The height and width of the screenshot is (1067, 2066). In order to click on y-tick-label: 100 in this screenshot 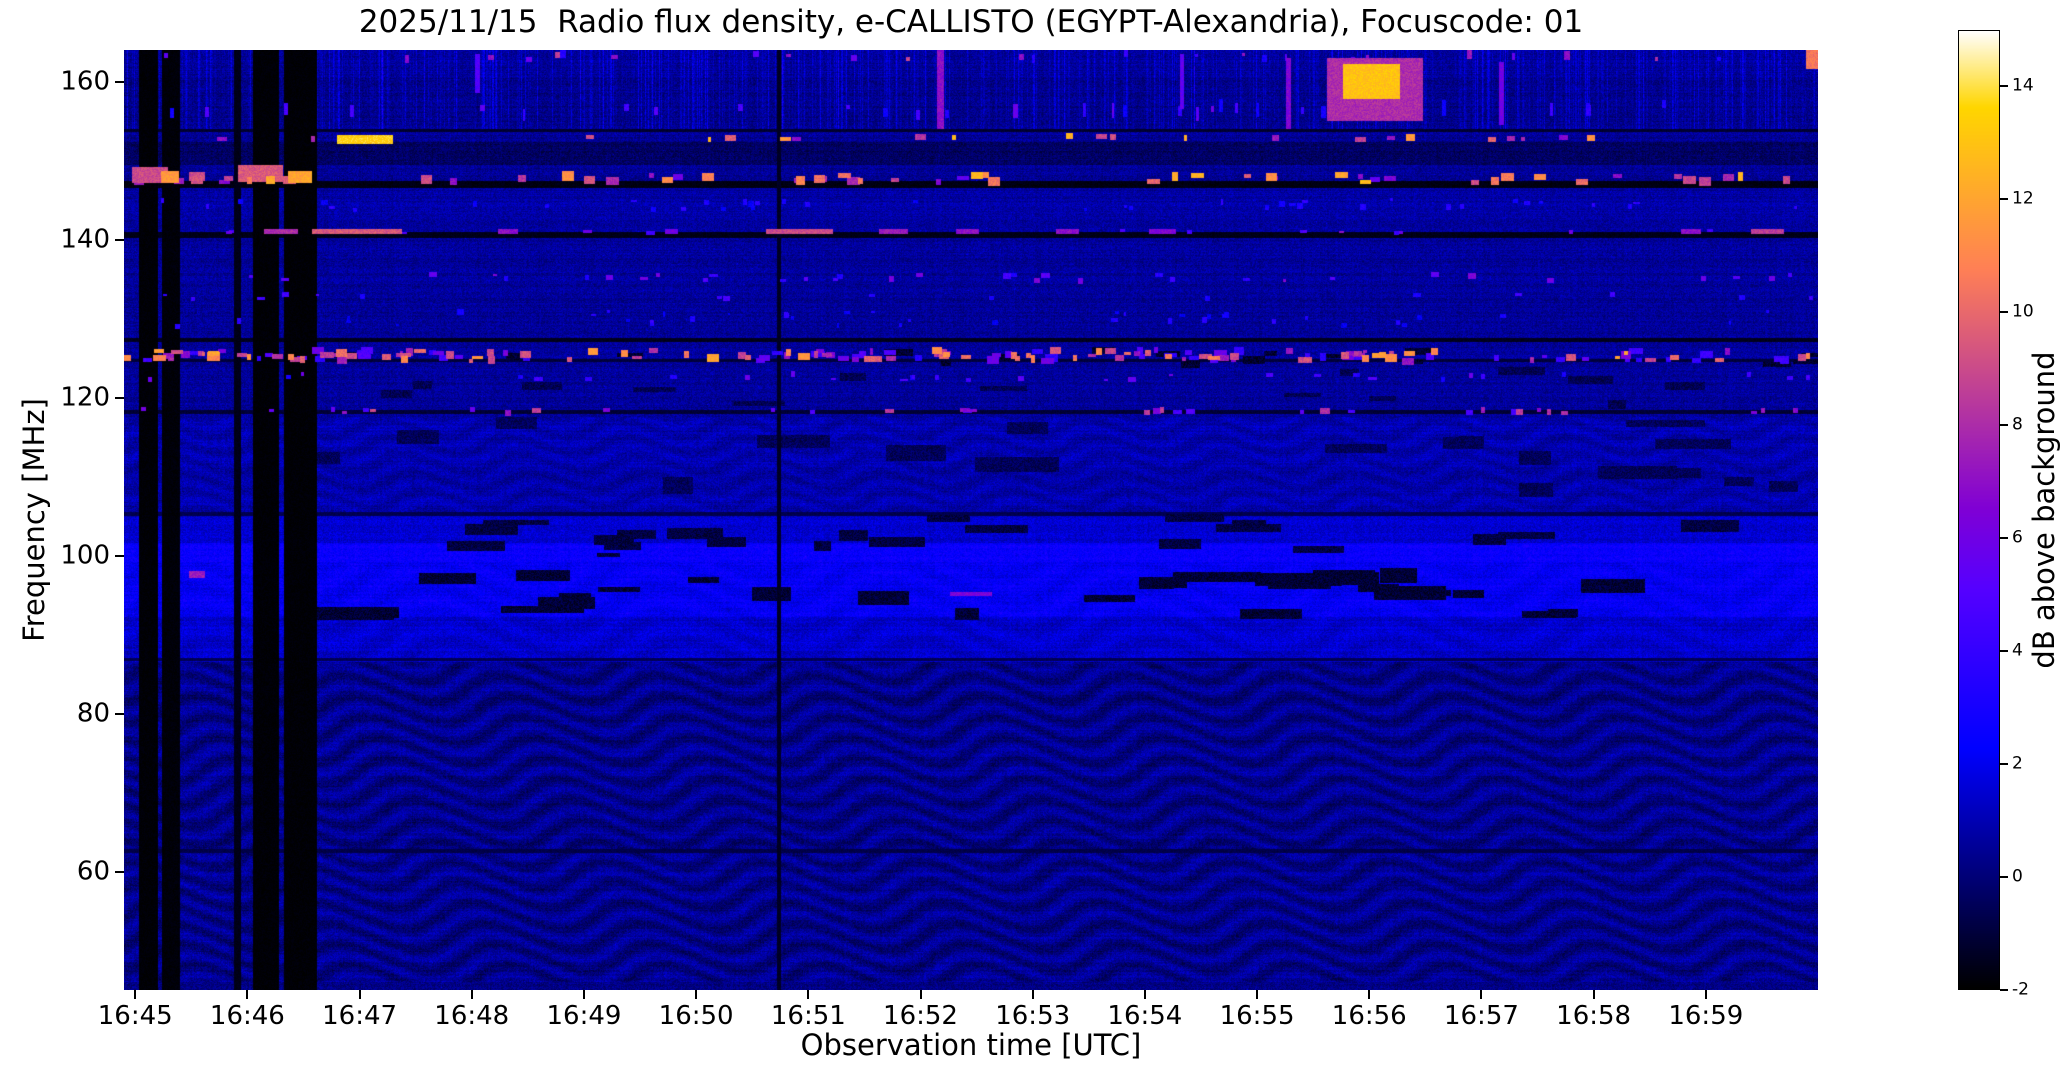, I will do `click(85, 555)`.